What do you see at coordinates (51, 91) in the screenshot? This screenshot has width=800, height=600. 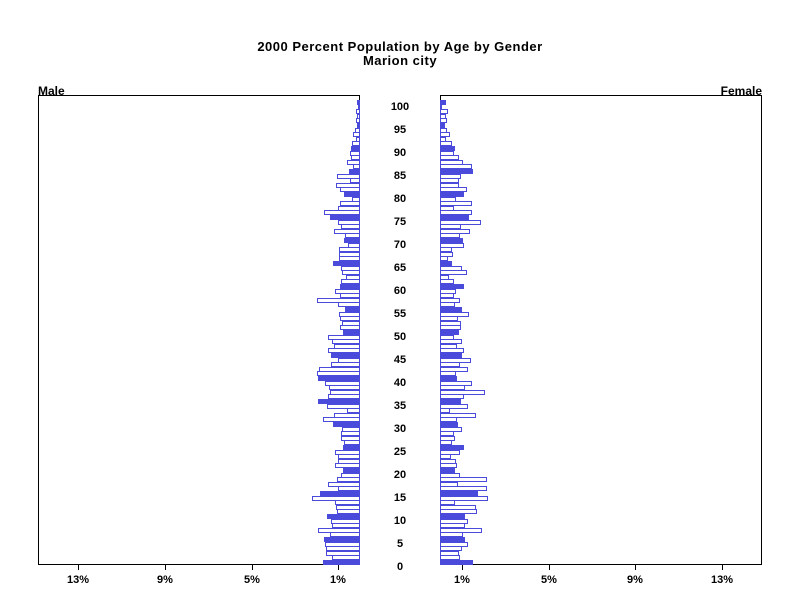 I see `male-axis-label: Male` at bounding box center [51, 91].